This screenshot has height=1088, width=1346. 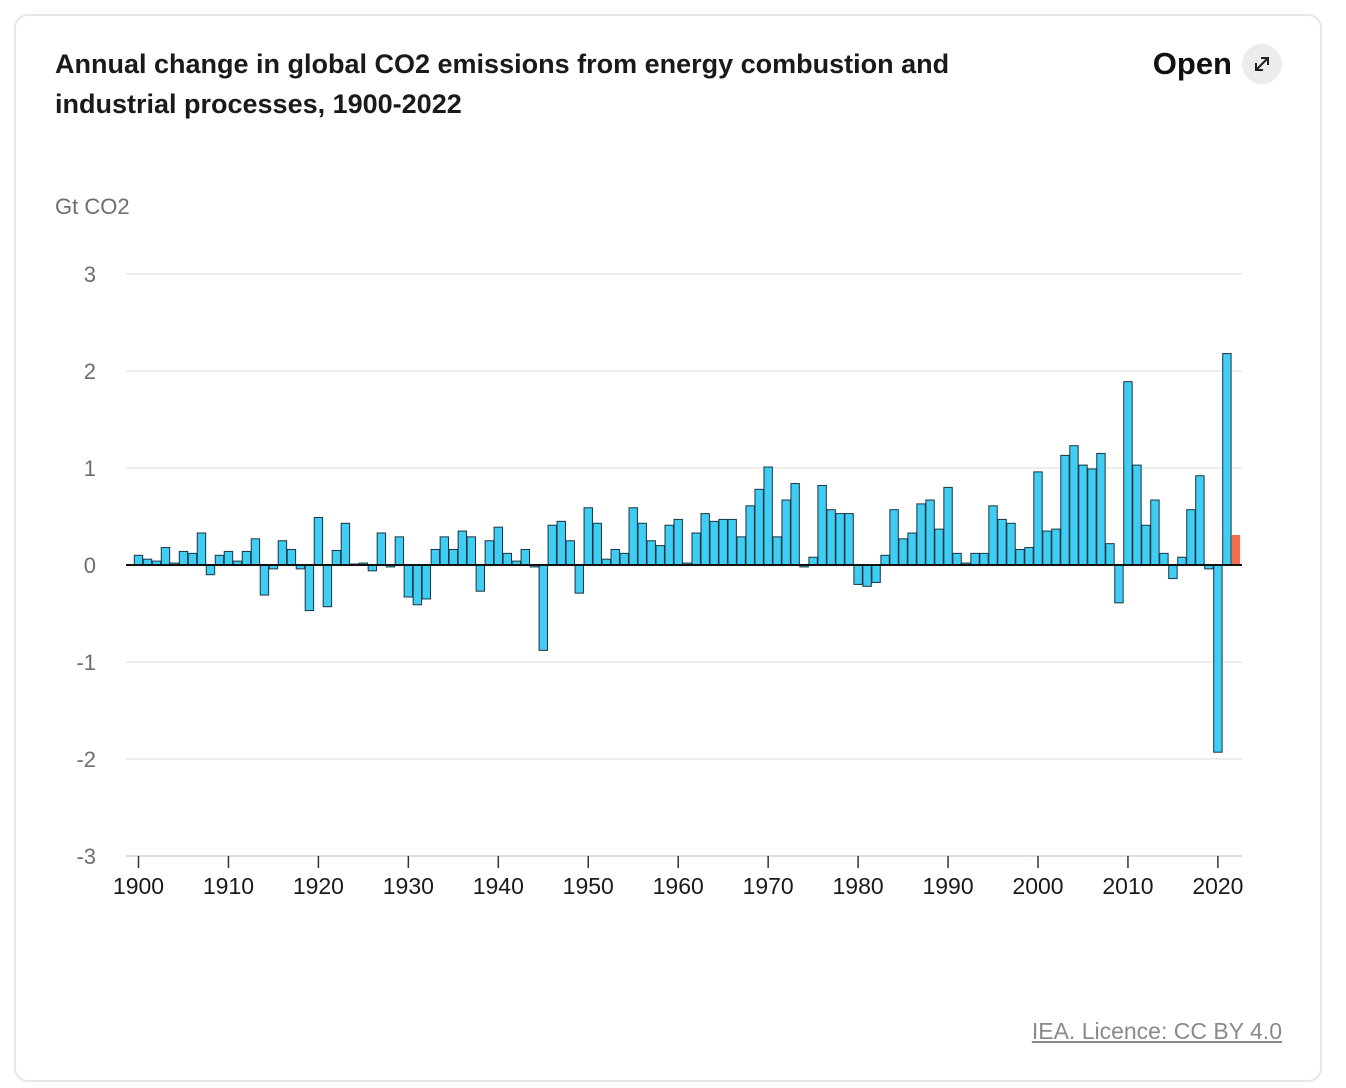 What do you see at coordinates (858, 886) in the screenshot?
I see `x-tick-label: 1980` at bounding box center [858, 886].